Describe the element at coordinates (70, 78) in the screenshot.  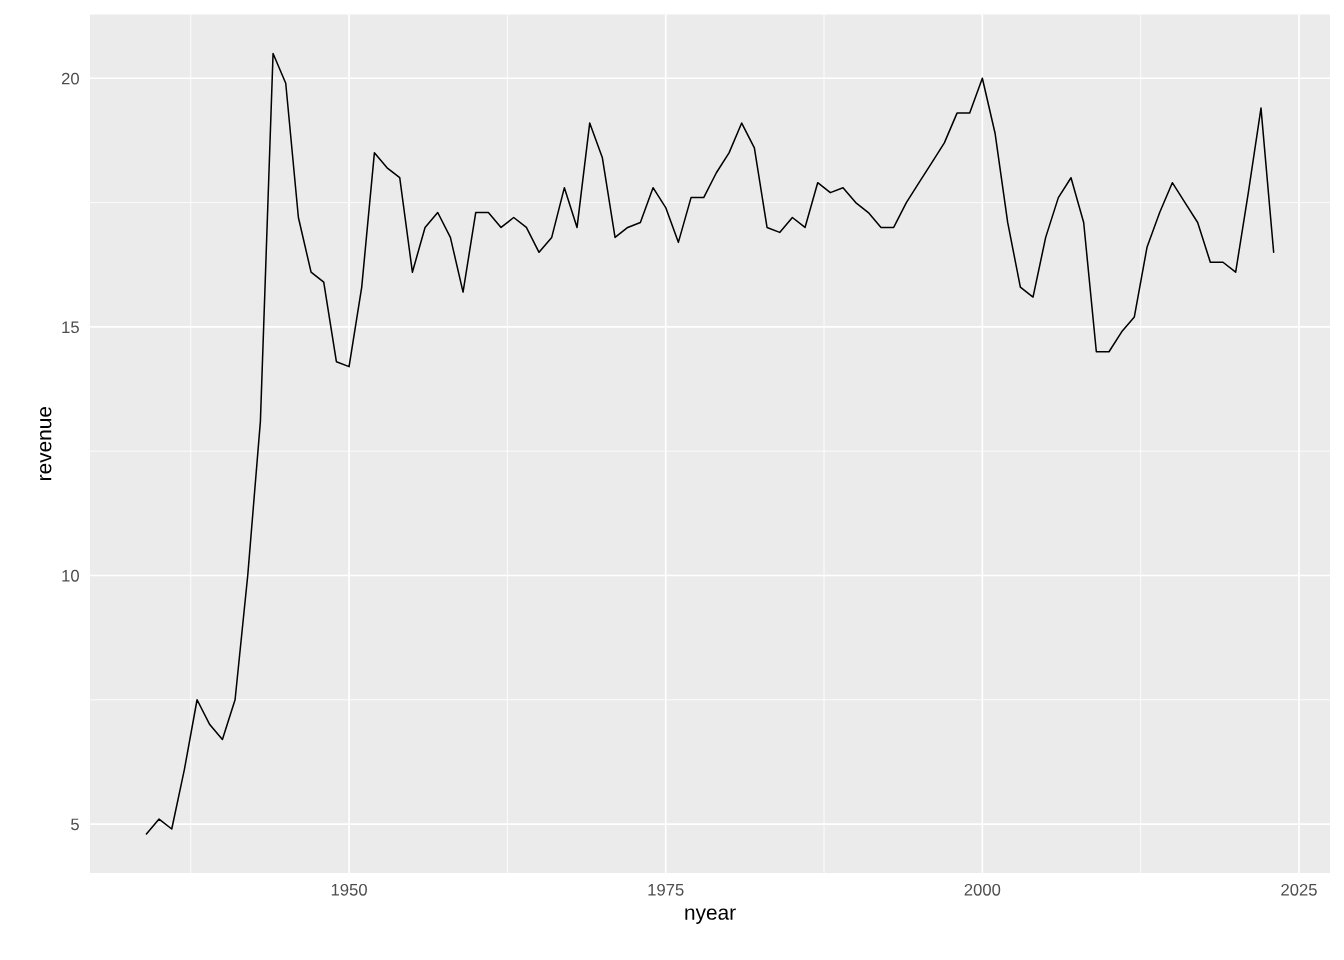
I see `y-tick-label: 20` at that location.